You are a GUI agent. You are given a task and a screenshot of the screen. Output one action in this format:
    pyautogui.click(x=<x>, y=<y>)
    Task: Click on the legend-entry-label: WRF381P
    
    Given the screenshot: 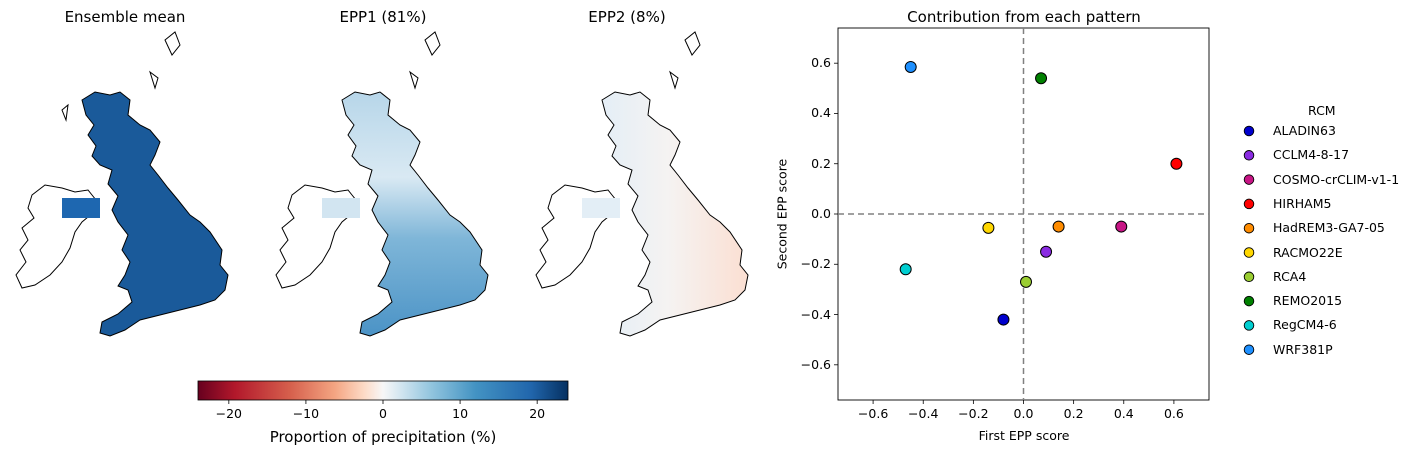 What is the action you would take?
    pyautogui.click(x=1303, y=349)
    